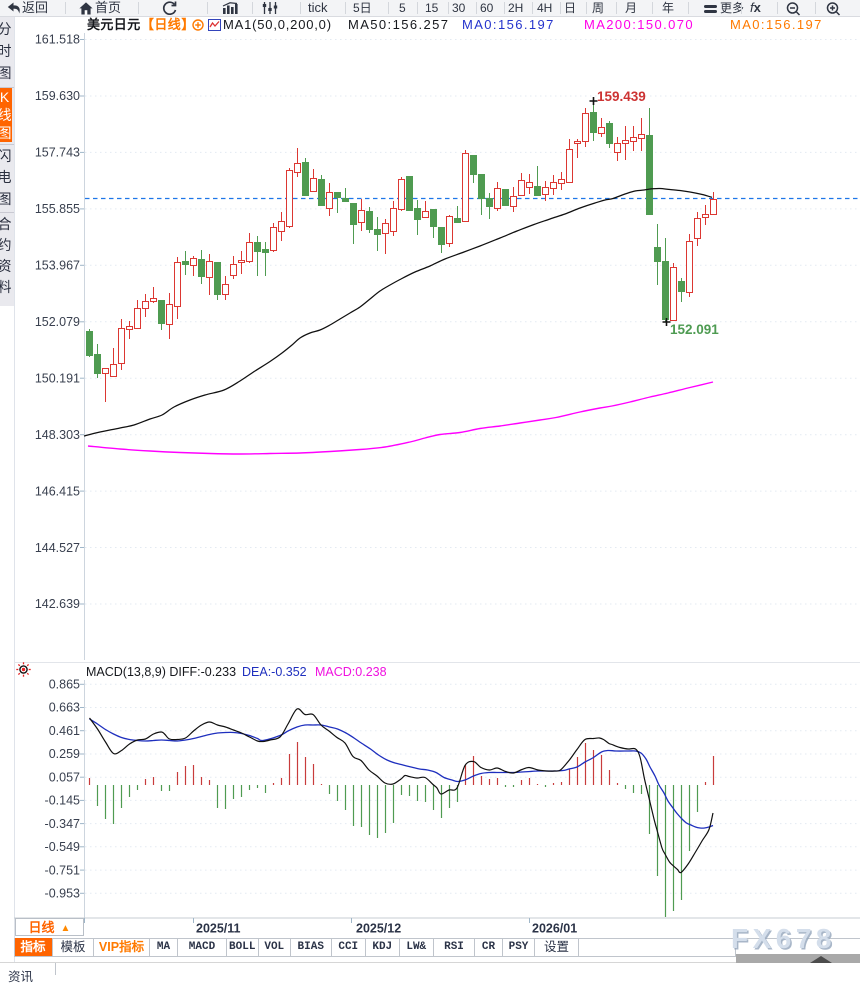 This screenshot has width=860, height=985. I want to click on svg-text: 153.967, so click(57, 266).